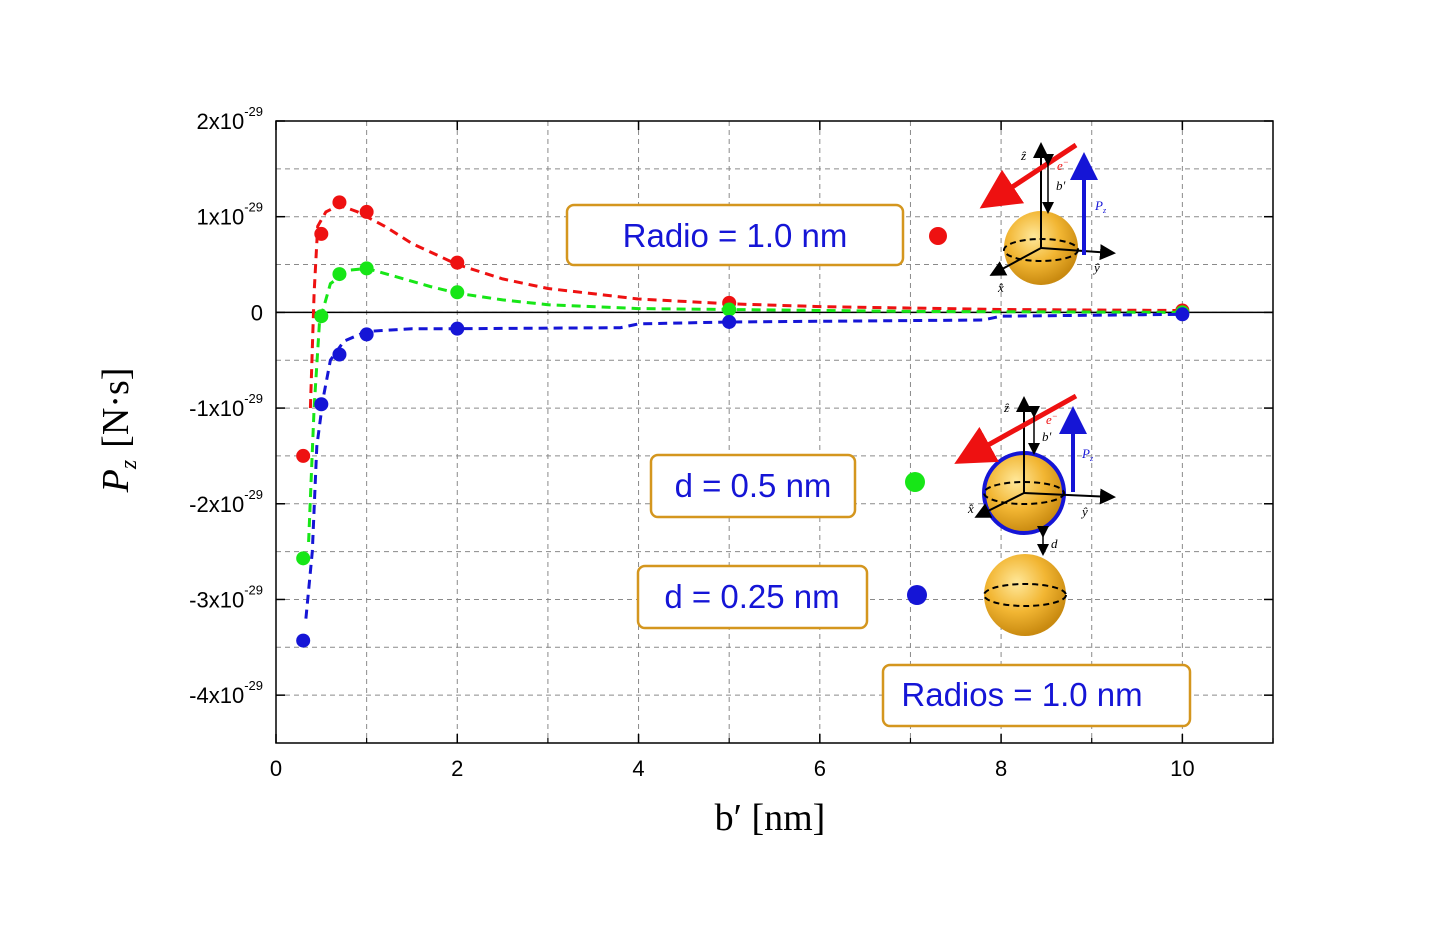 Image resolution: width=1429 pixels, height=926 pixels. I want to click on legend-label-d05: d = 0.5 nm, so click(753, 485).